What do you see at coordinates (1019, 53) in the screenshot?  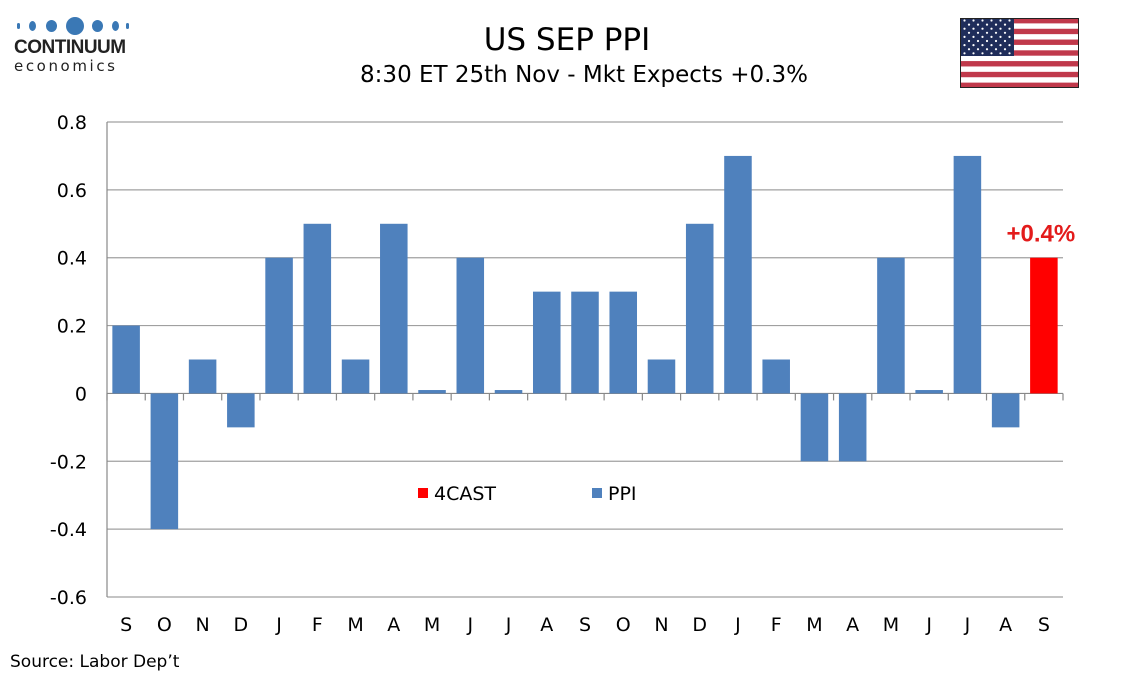 I see `us-flag-icon` at bounding box center [1019, 53].